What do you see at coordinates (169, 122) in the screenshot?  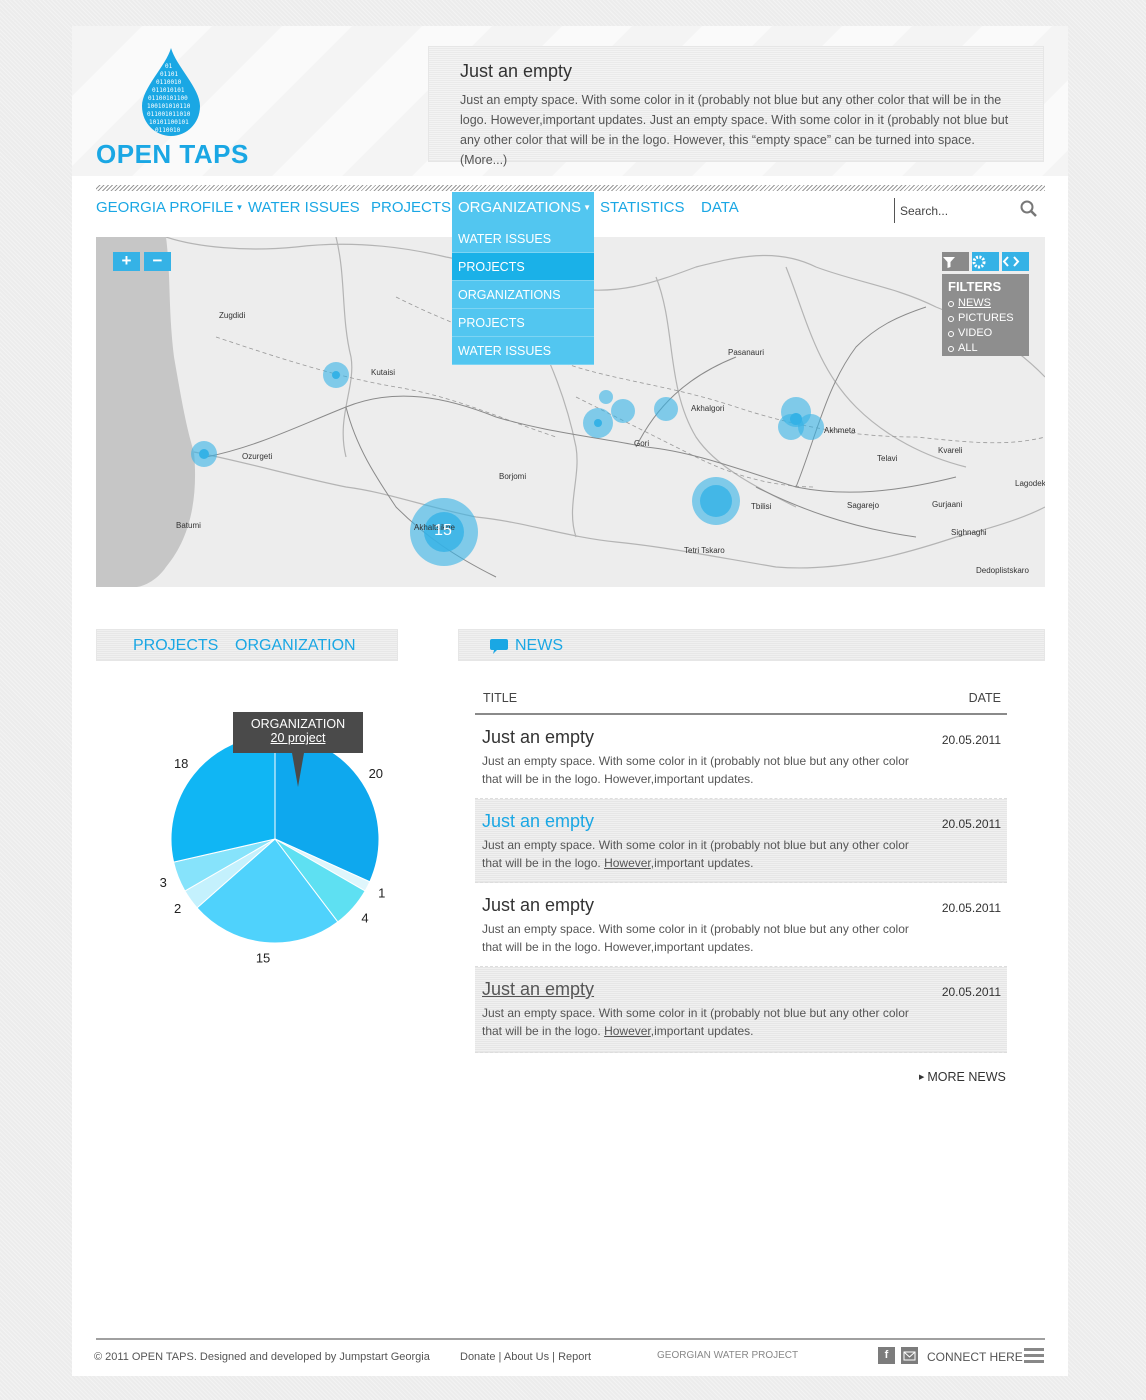 I see `svg-text: 10101100101` at bounding box center [169, 122].